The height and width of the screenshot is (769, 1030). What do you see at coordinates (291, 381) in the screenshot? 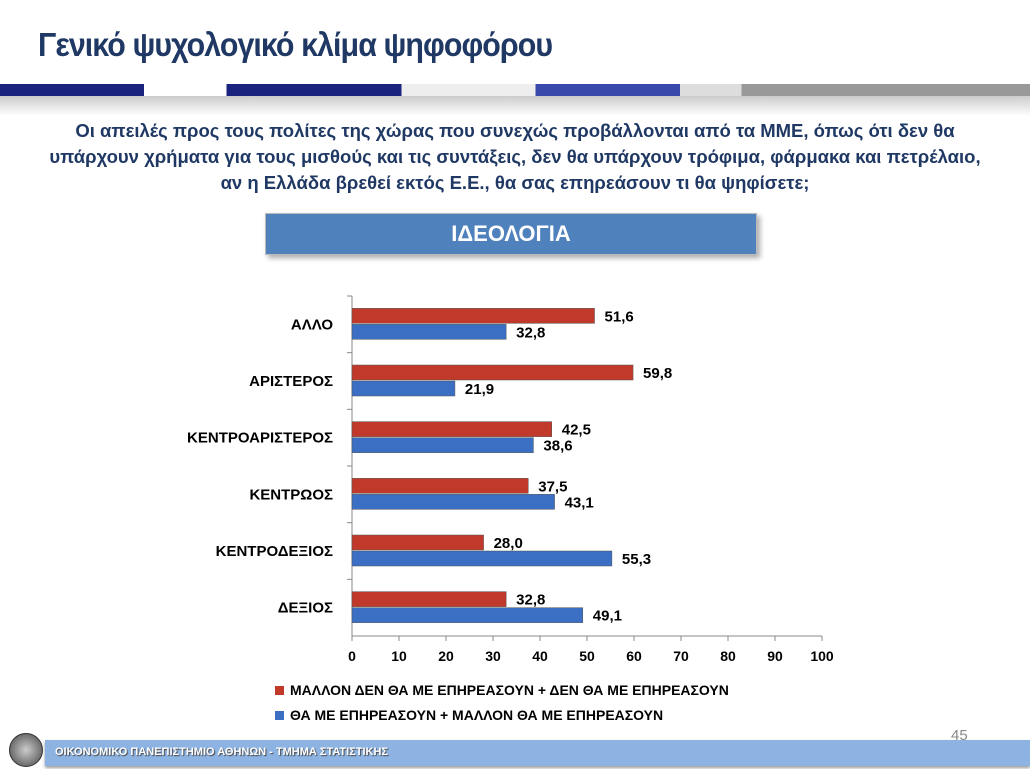
I see `category-label: ΑΡΙΣΤΕΡΟΣ` at bounding box center [291, 381].